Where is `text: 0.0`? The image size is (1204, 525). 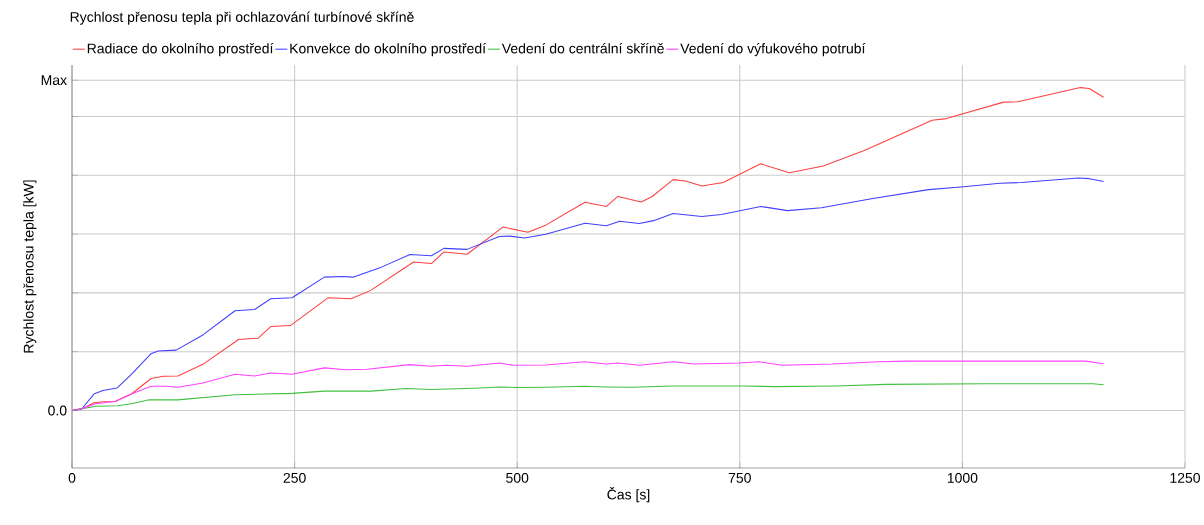
text: 0.0 is located at coordinates (57, 410).